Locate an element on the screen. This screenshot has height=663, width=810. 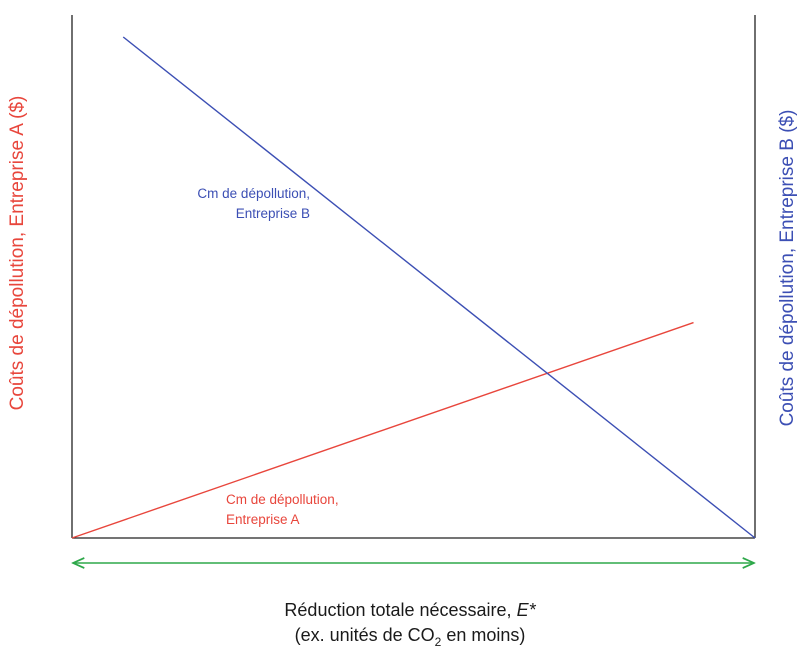
x-axis-label-line1: Réduction totale nécessaire, E* is located at coordinates (410, 610).